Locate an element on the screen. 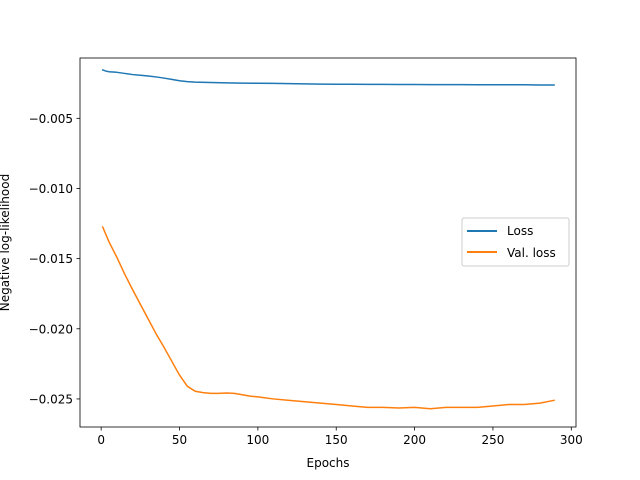 This screenshot has height=480, width=640. legend-label-loss: Loss is located at coordinates (520, 231).